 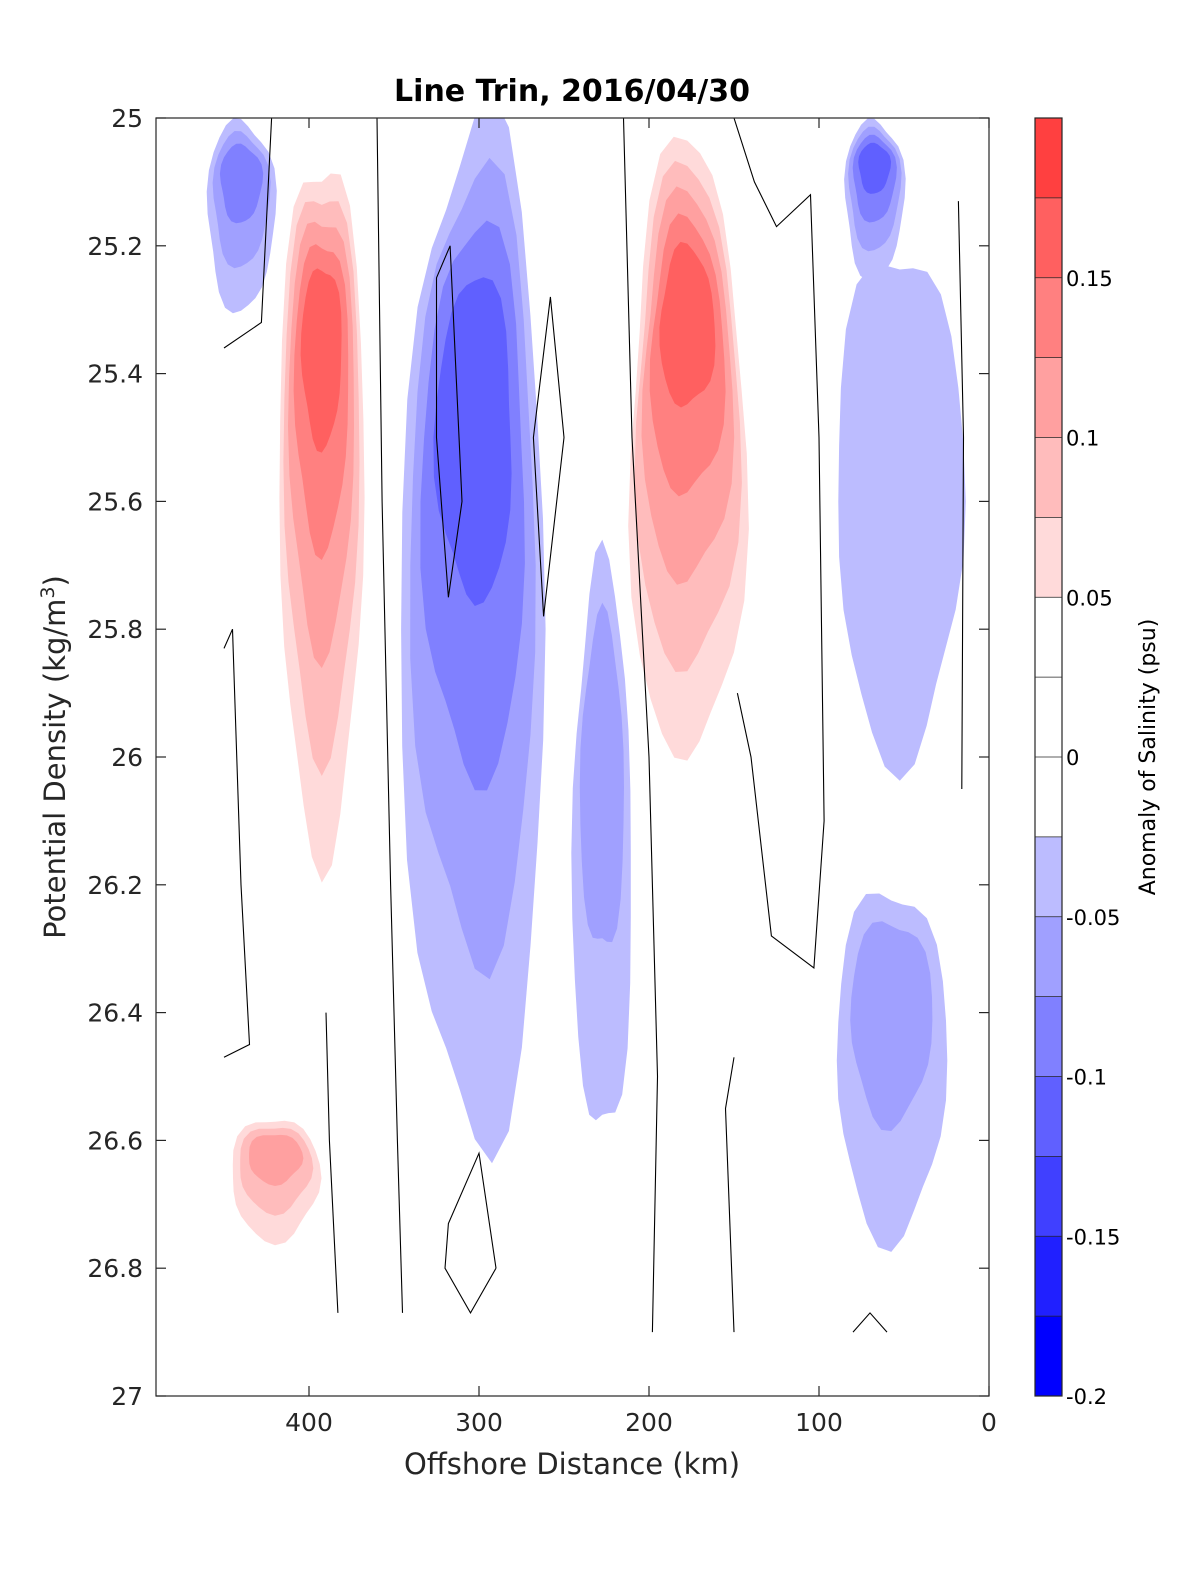 I want to click on y-axis-label: Potential Density (kg/m3), so click(x=54, y=757).